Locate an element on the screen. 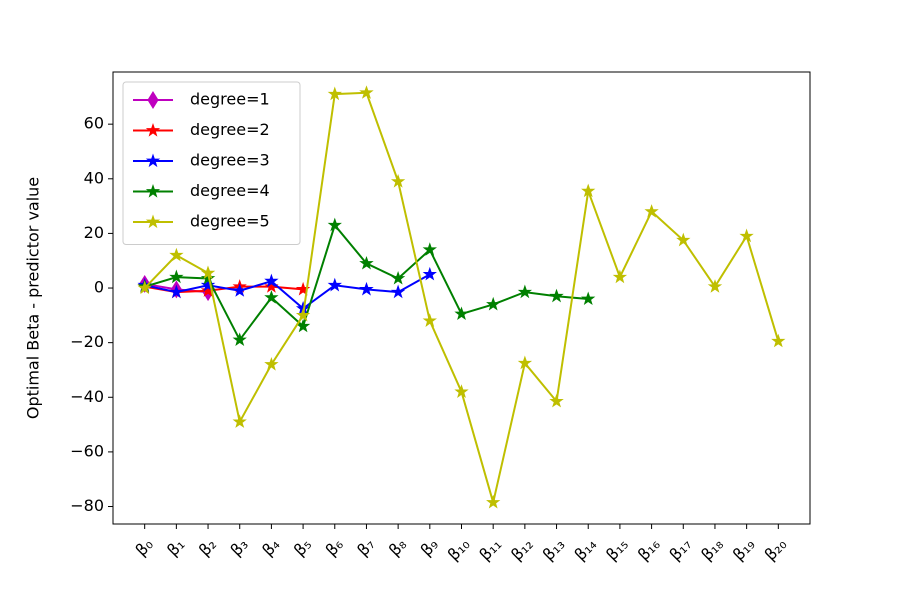 The height and width of the screenshot is (604, 900). y-tick-label: 60 is located at coordinates (94, 123).